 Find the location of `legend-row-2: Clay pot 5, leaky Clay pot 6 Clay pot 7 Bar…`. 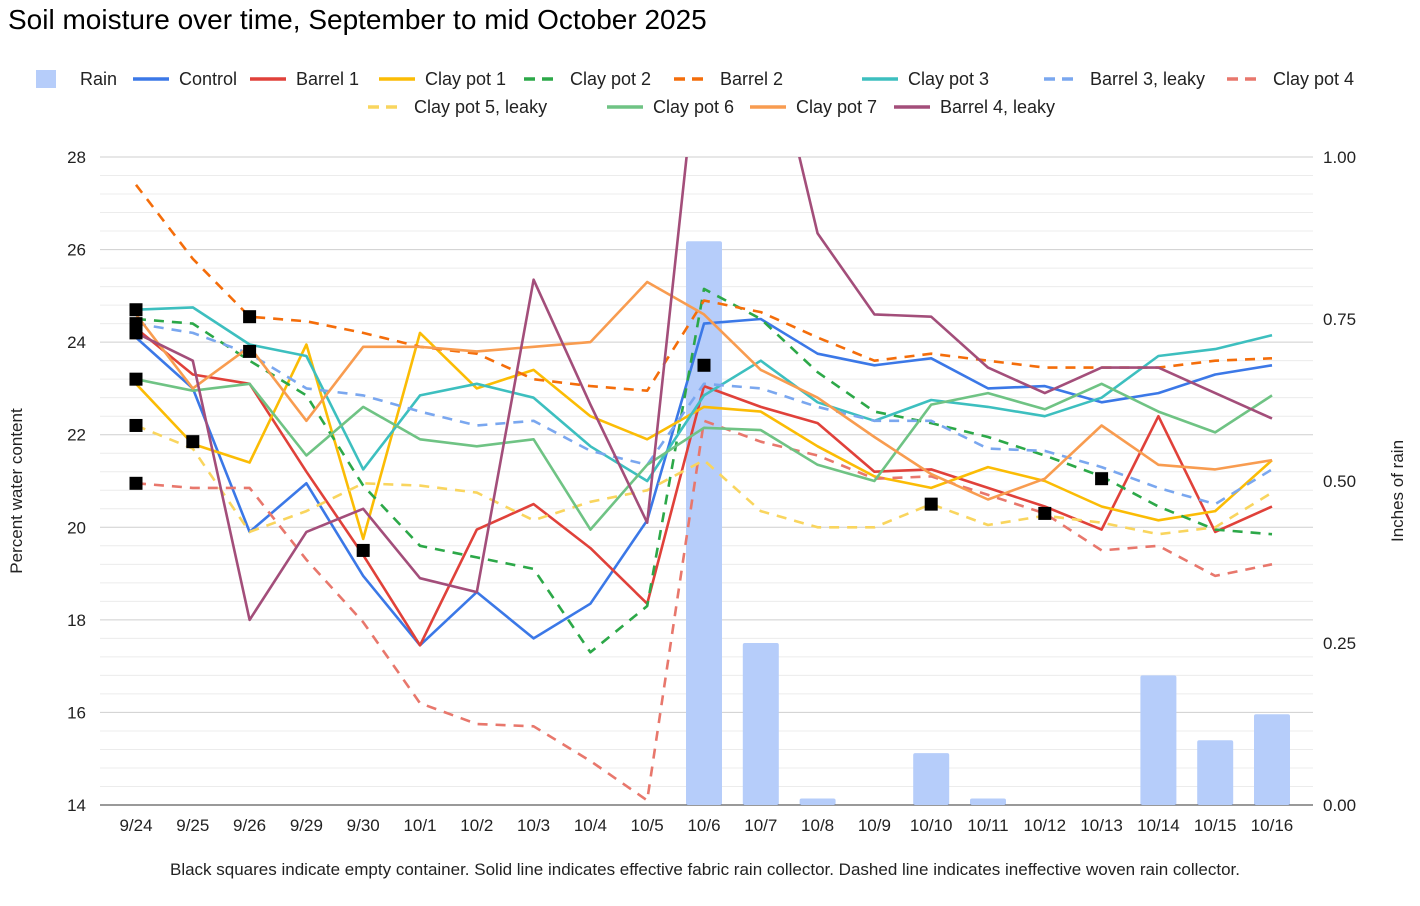

legend-row-2: Clay pot 5, leaky Clay pot 6 Clay pot 7 Bar… is located at coordinates (710, 107).